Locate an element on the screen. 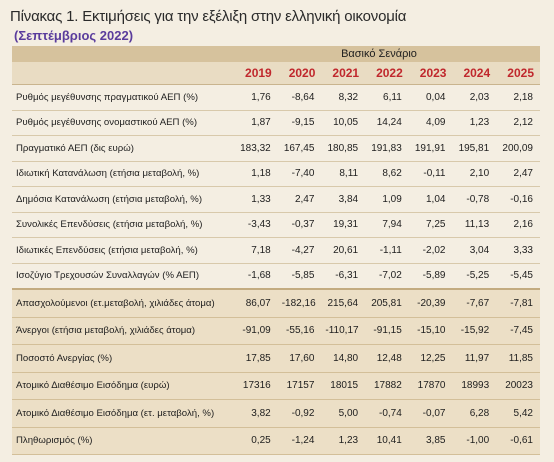 This screenshot has height=462, width=554. cell-value: 14,24 is located at coordinates (387, 123).